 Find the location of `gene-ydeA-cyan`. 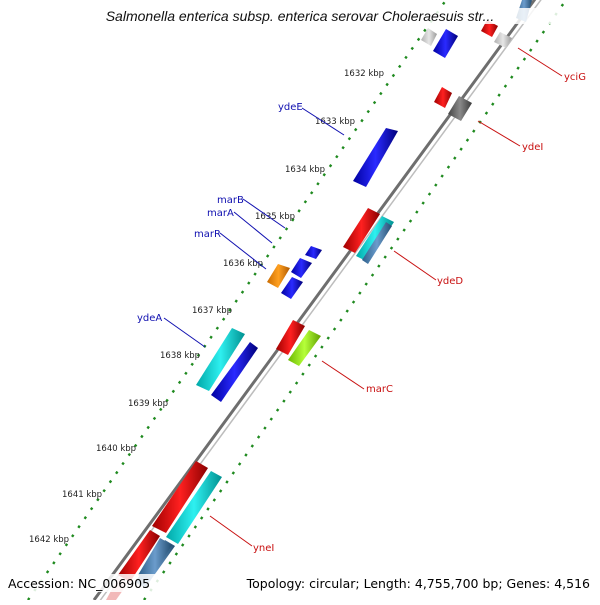

gene-ydeA-cyan is located at coordinates (220, 359).